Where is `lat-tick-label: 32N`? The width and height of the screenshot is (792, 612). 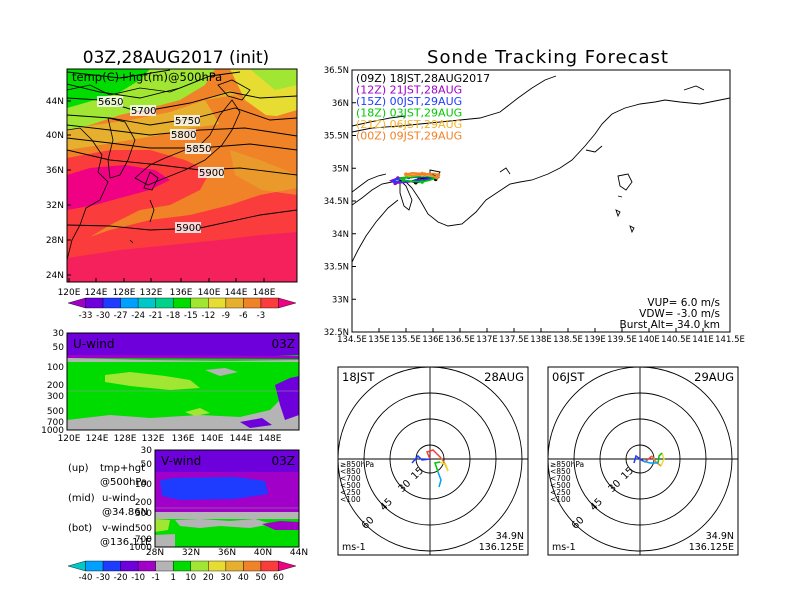 lat-tick-label: 32N is located at coordinates (191, 553).